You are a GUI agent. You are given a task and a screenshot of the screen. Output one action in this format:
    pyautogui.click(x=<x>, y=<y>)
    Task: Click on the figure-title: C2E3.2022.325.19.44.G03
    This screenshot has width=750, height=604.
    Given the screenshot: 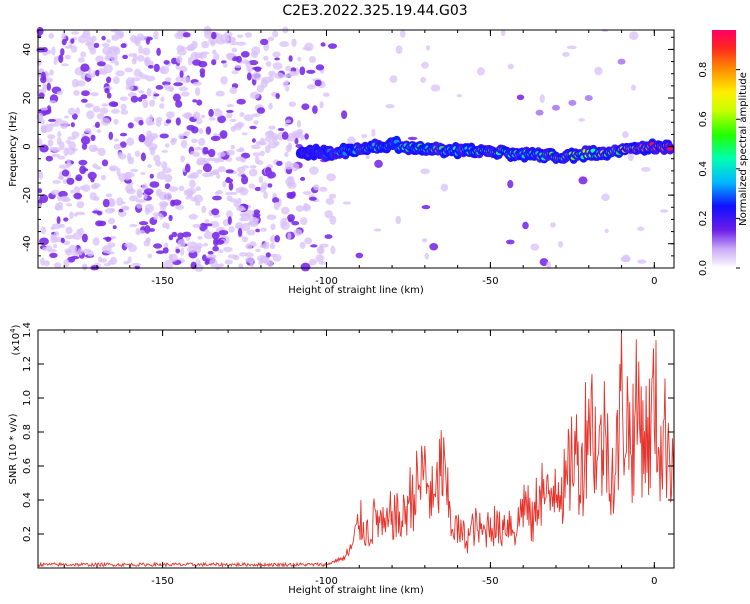 What is the action you would take?
    pyautogui.click(x=374, y=11)
    